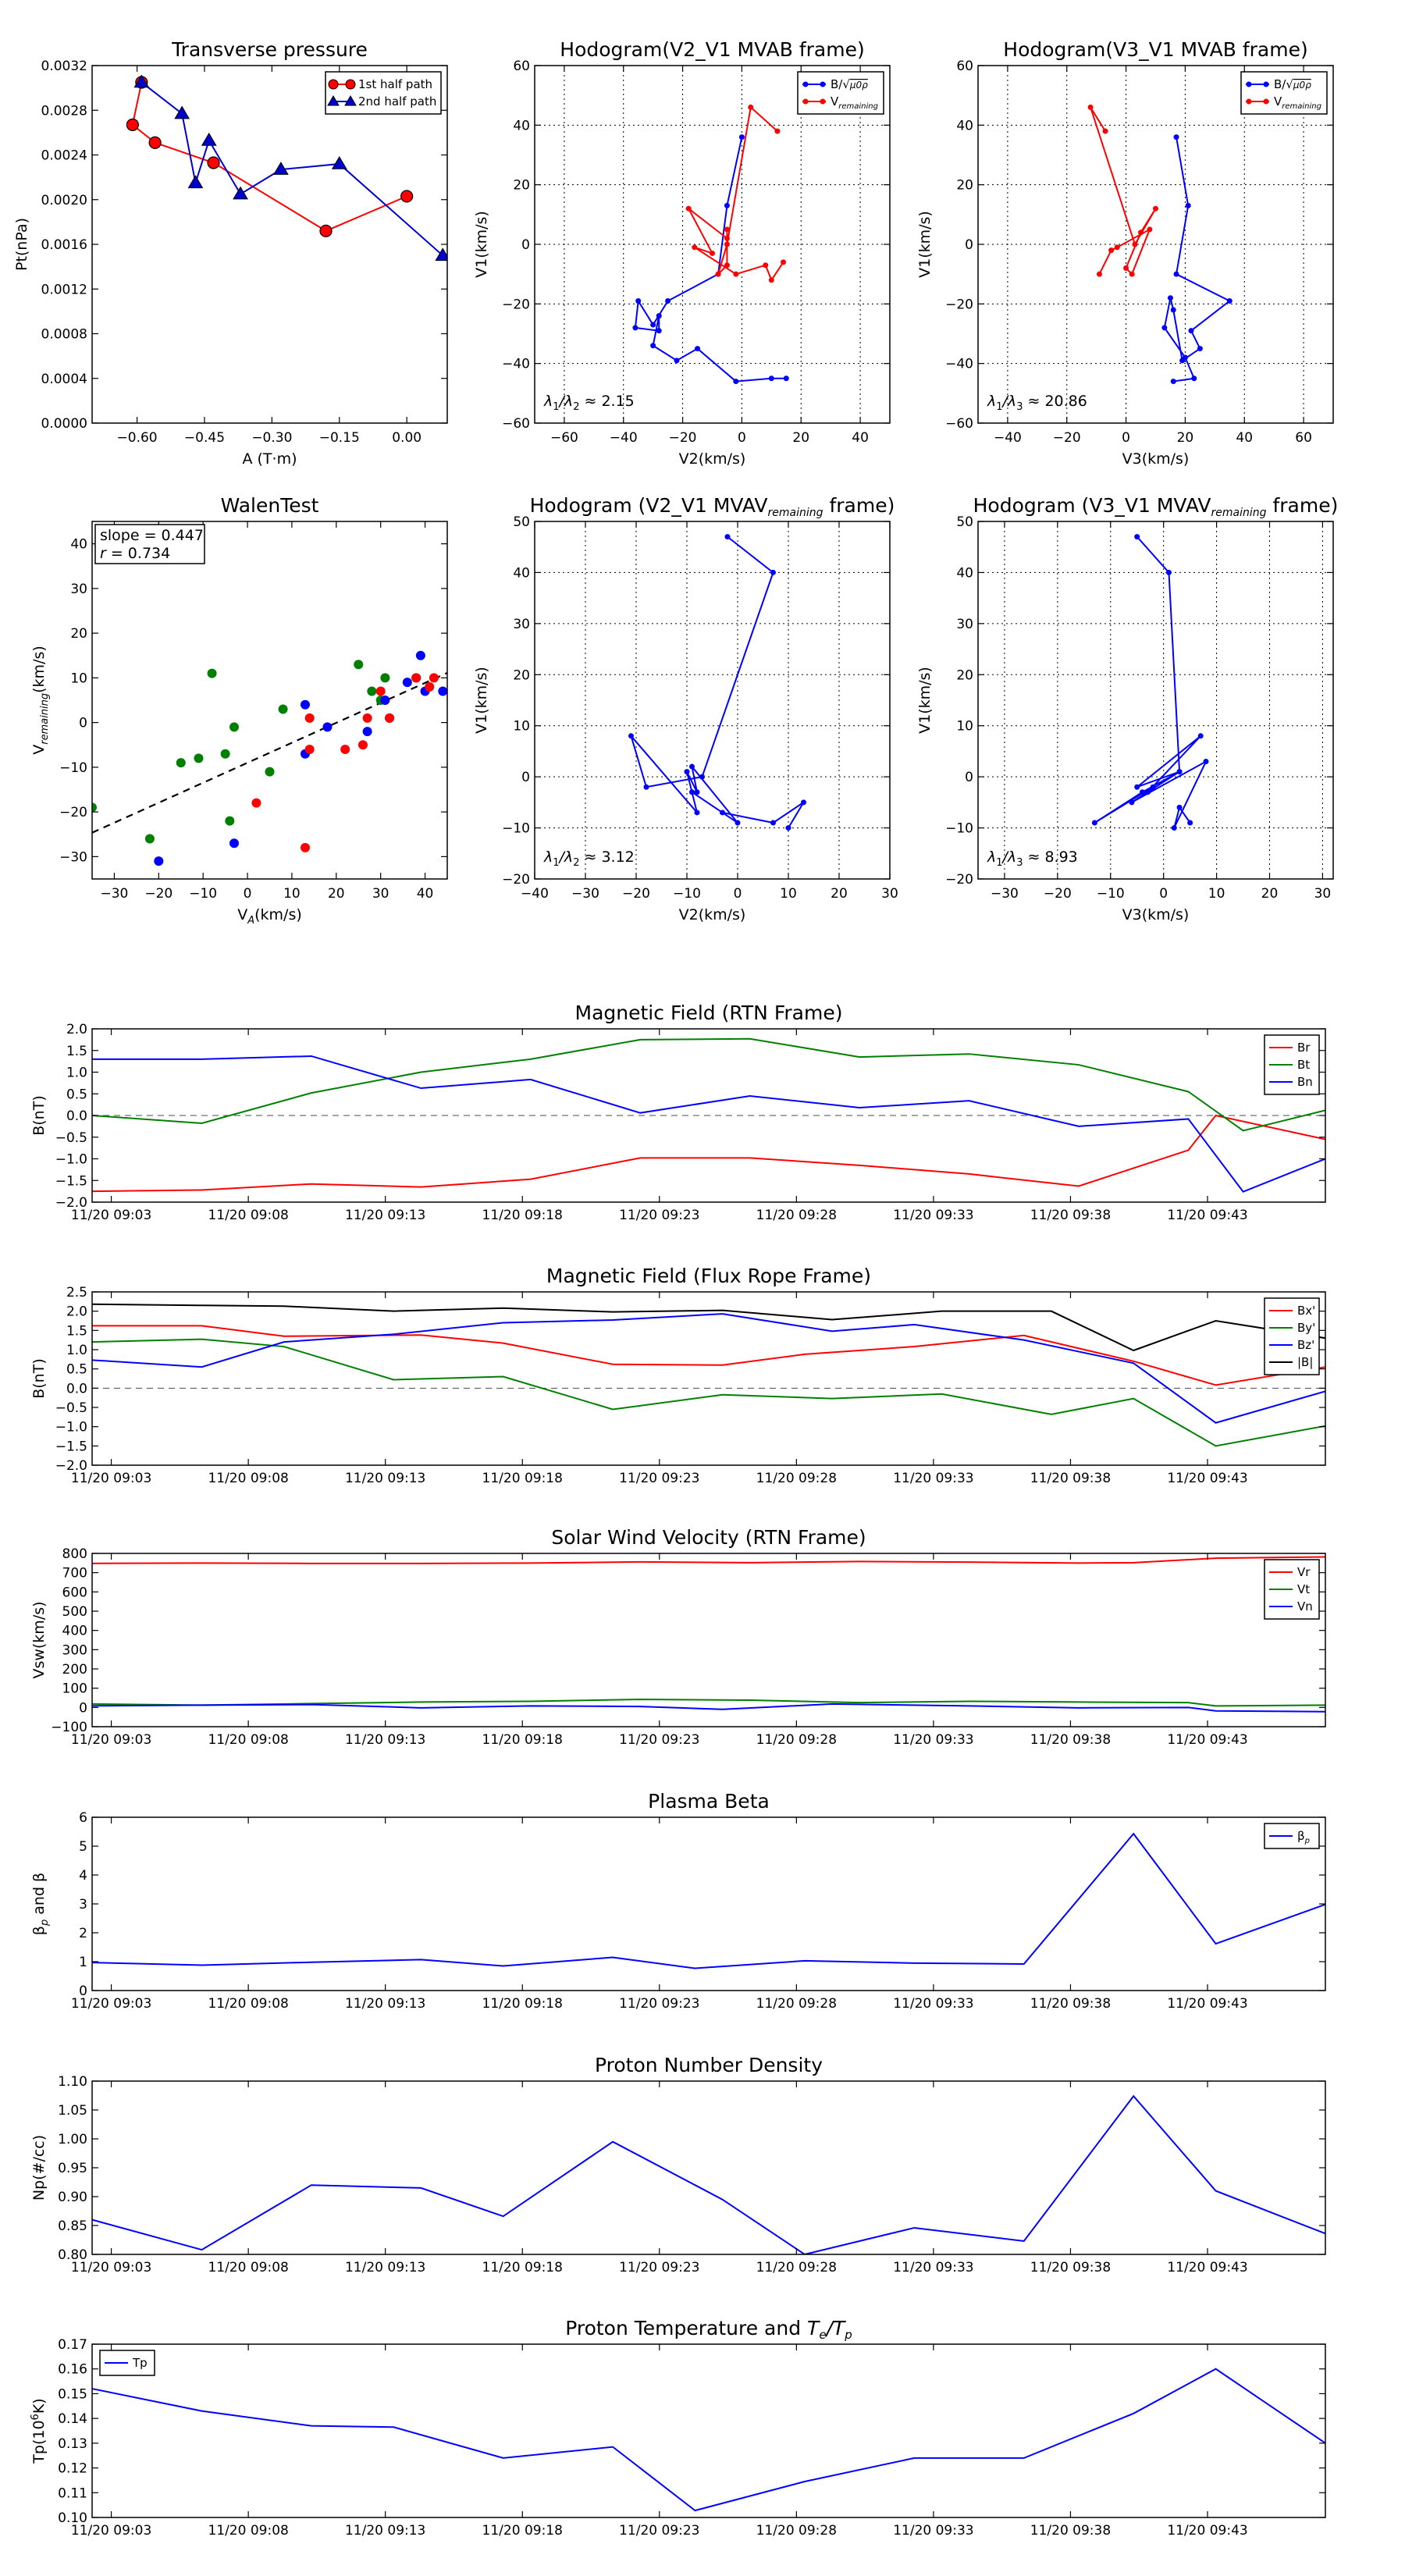  I want to click on stats-box, so click(150, 544).